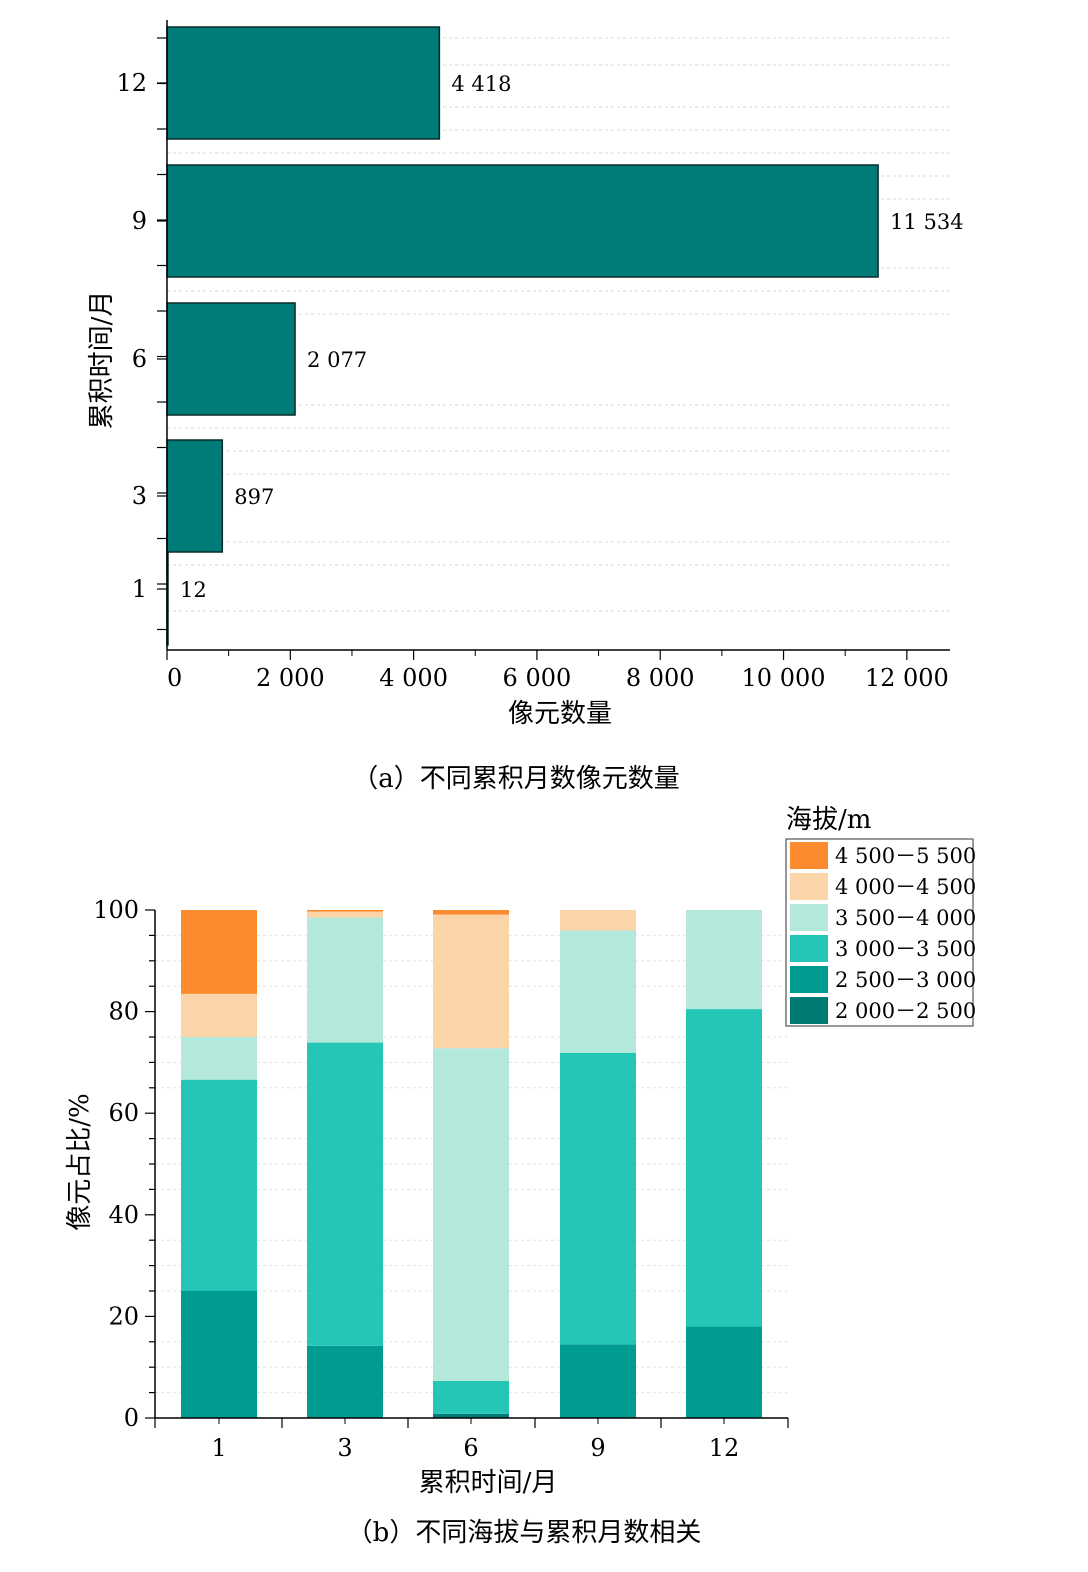 The height and width of the screenshot is (1572, 1088). Describe the element at coordinates (598, 920) in the screenshot. I see `bar-segment-9-s4` at that location.